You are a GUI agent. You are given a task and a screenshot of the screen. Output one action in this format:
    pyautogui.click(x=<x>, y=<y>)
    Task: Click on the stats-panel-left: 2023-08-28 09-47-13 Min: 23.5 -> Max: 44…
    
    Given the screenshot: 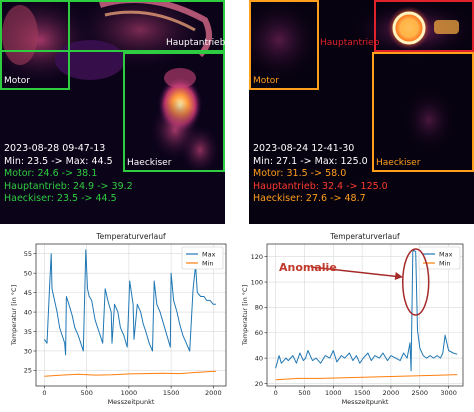 What is the action you would take?
    pyautogui.click(x=68, y=174)
    